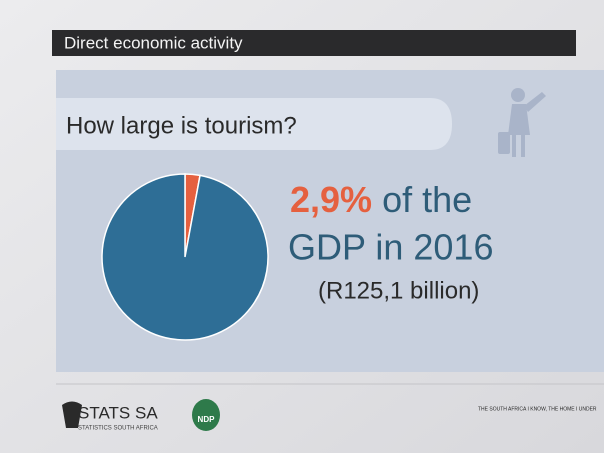 This screenshot has height=453, width=604. What do you see at coordinates (118, 412) in the screenshot?
I see `footer-logo: STATS SA` at bounding box center [118, 412].